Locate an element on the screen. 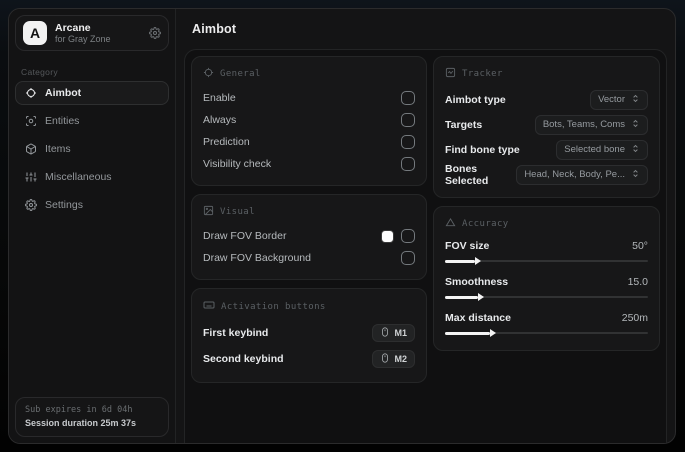  targets-dropdown: Bots, Teams, Coms is located at coordinates (591, 124).